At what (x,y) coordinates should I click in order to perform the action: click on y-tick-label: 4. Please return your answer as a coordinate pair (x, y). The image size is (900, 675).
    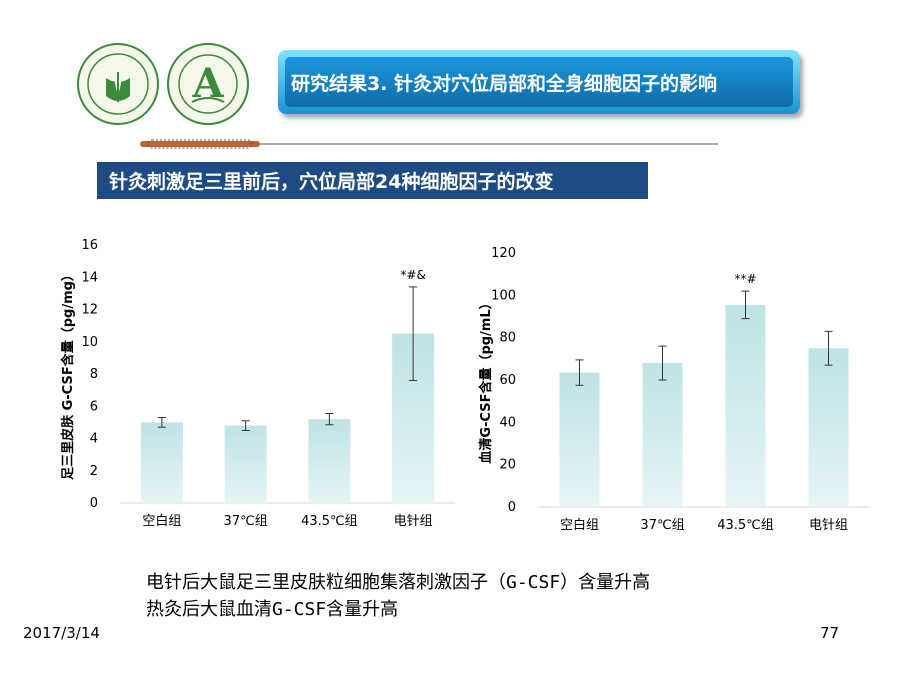
    Looking at the image, I should click on (94, 439).